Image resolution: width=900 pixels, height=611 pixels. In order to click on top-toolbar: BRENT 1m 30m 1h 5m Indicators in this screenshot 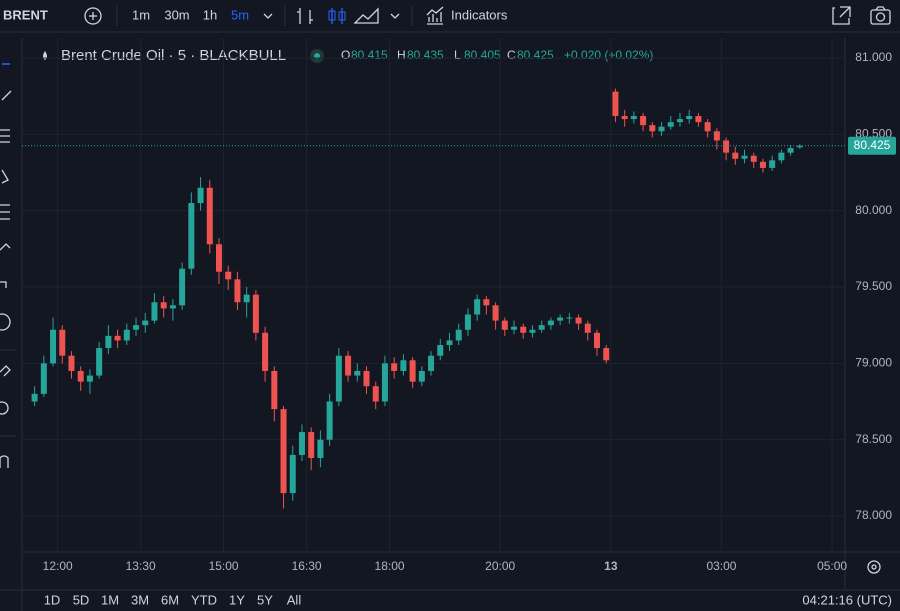, I will do `click(450, 19)`.